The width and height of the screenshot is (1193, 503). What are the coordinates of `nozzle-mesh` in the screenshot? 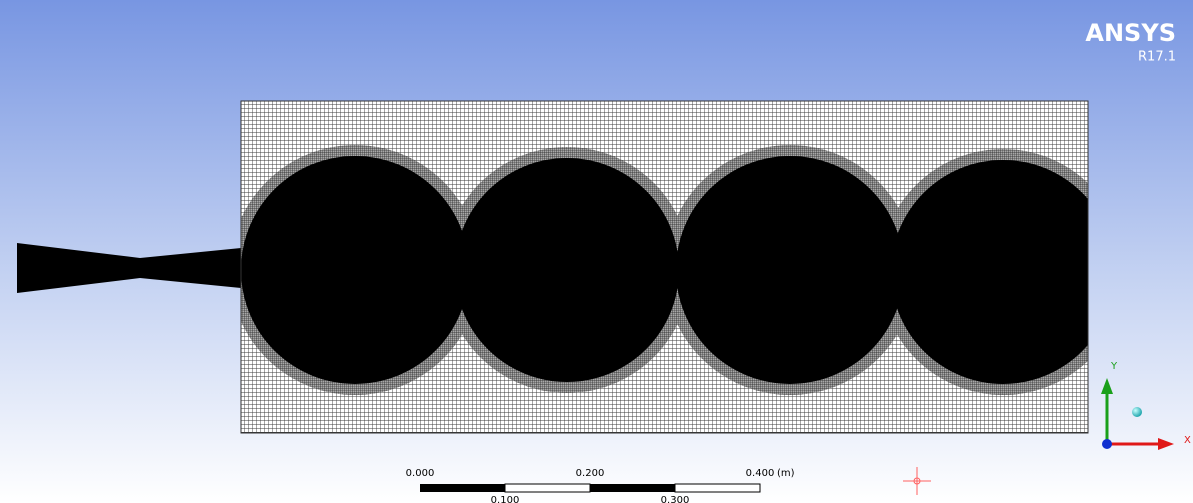 It's located at (129, 268).